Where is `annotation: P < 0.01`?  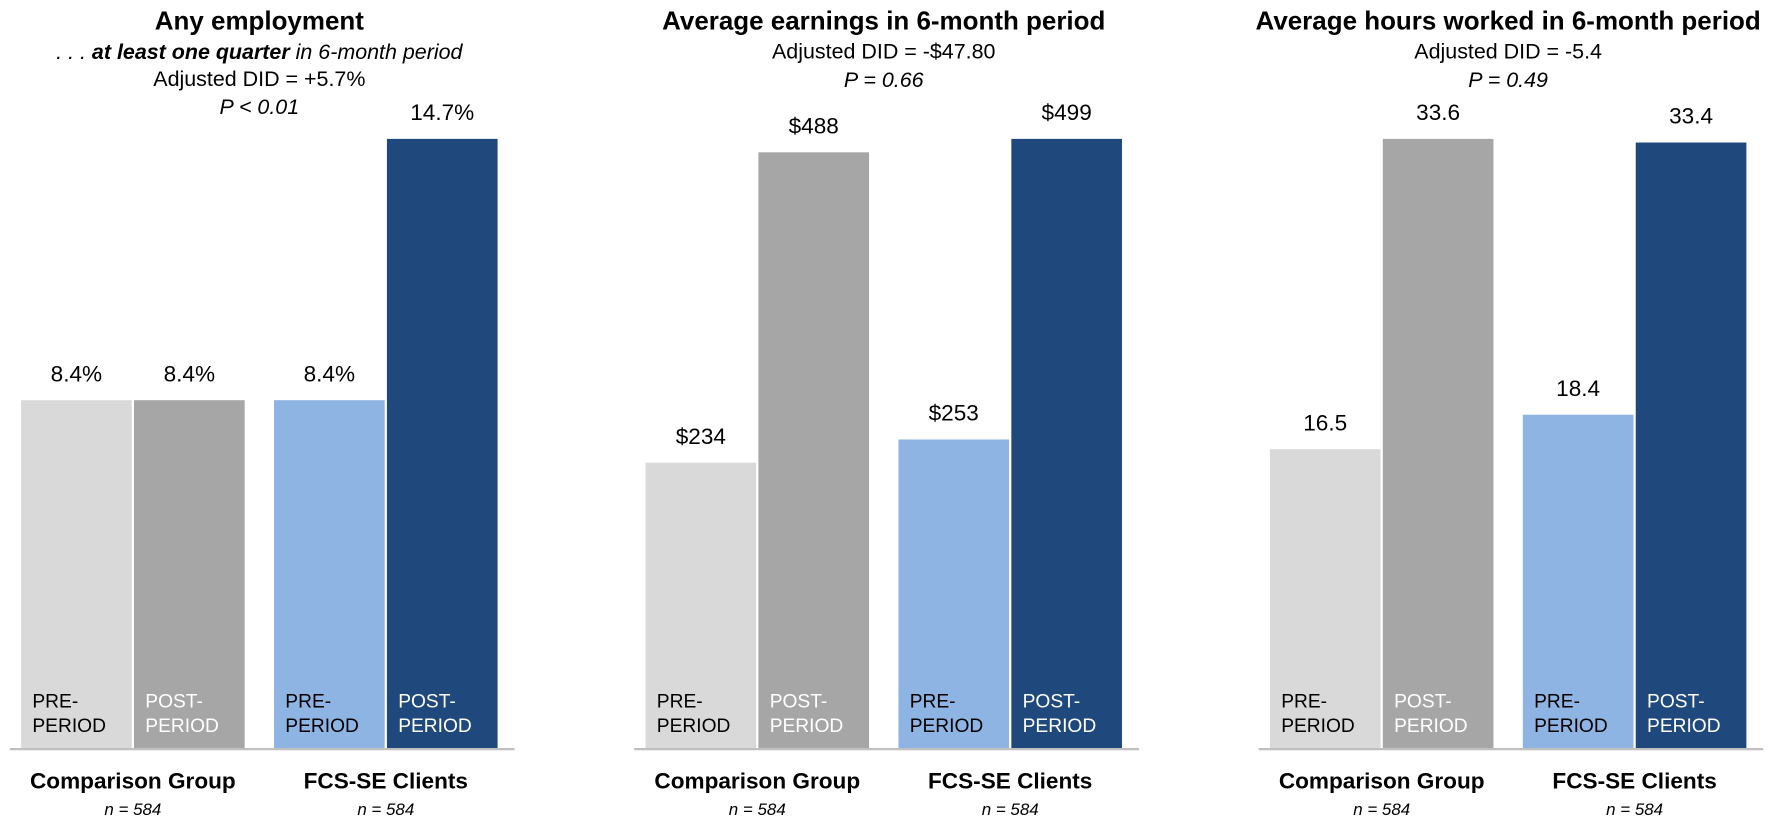
annotation: P < 0.01 is located at coordinates (260, 107).